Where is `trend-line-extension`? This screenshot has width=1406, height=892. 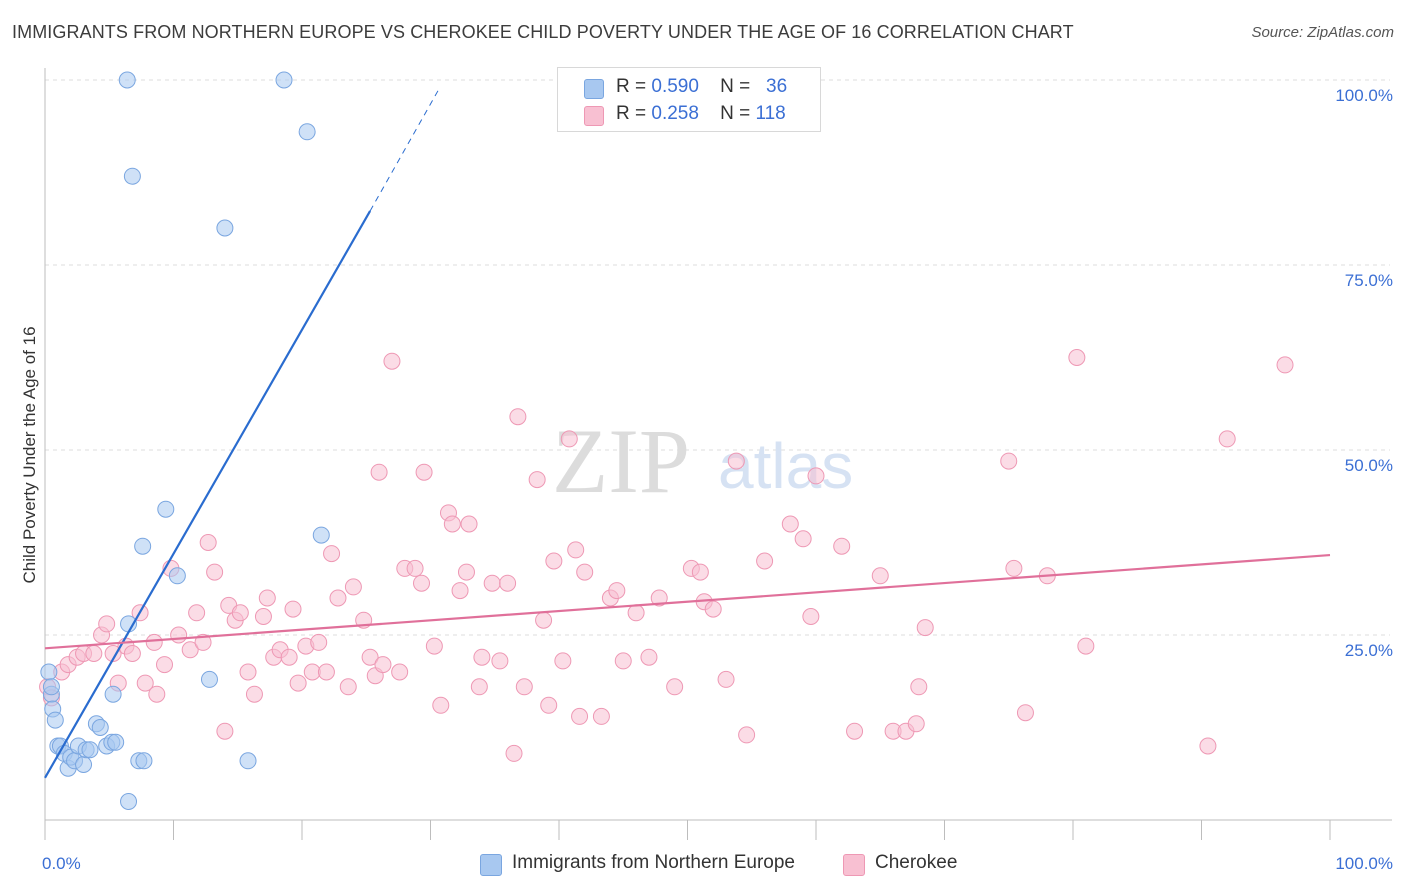
trend-line-extension is located at coordinates (404, 151).